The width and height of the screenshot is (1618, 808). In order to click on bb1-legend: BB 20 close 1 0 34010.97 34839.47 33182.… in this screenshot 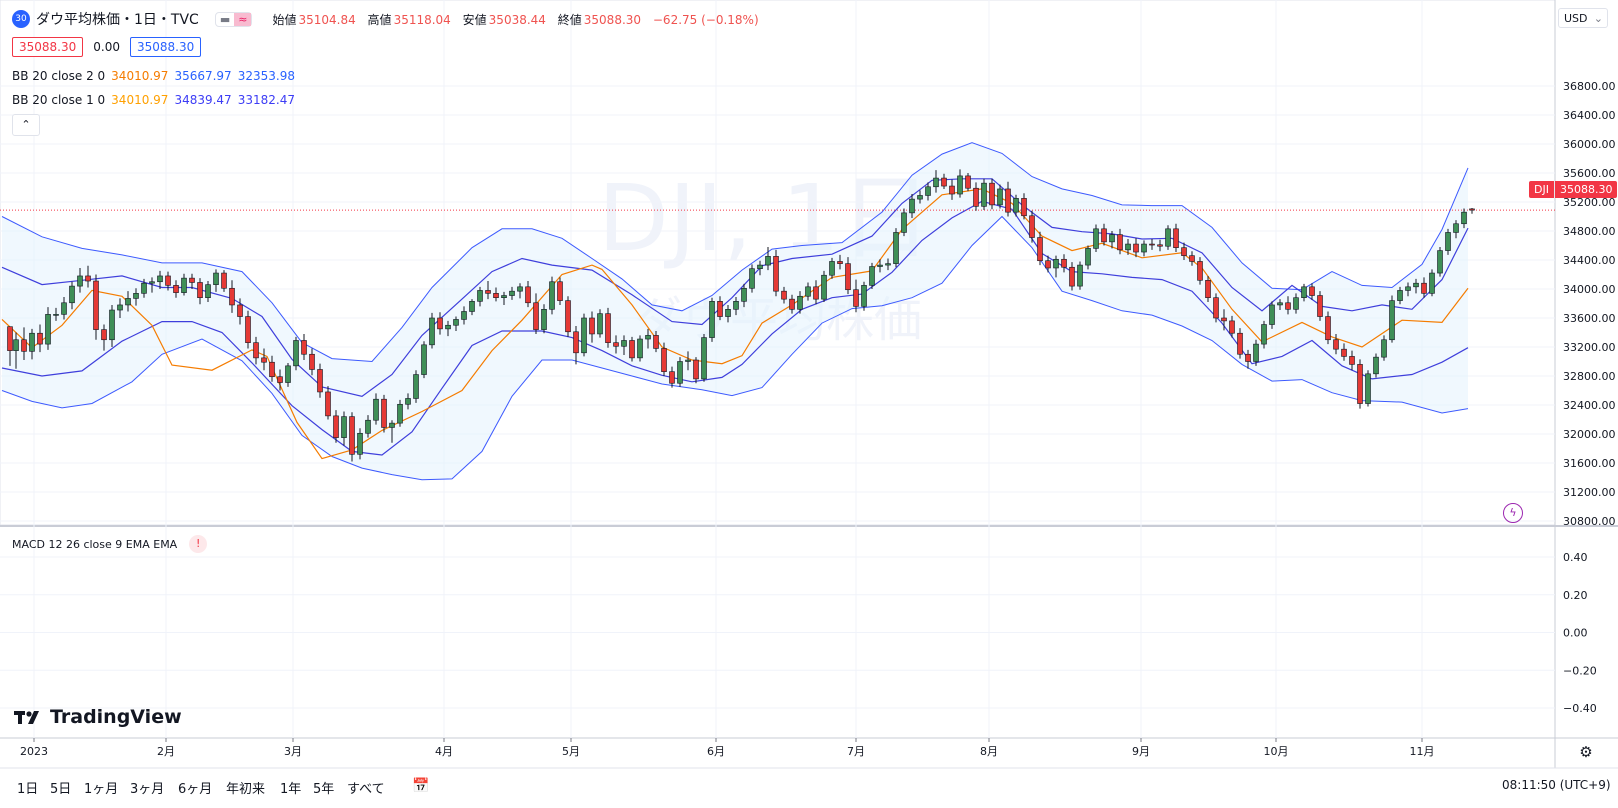, I will do `click(153, 100)`.